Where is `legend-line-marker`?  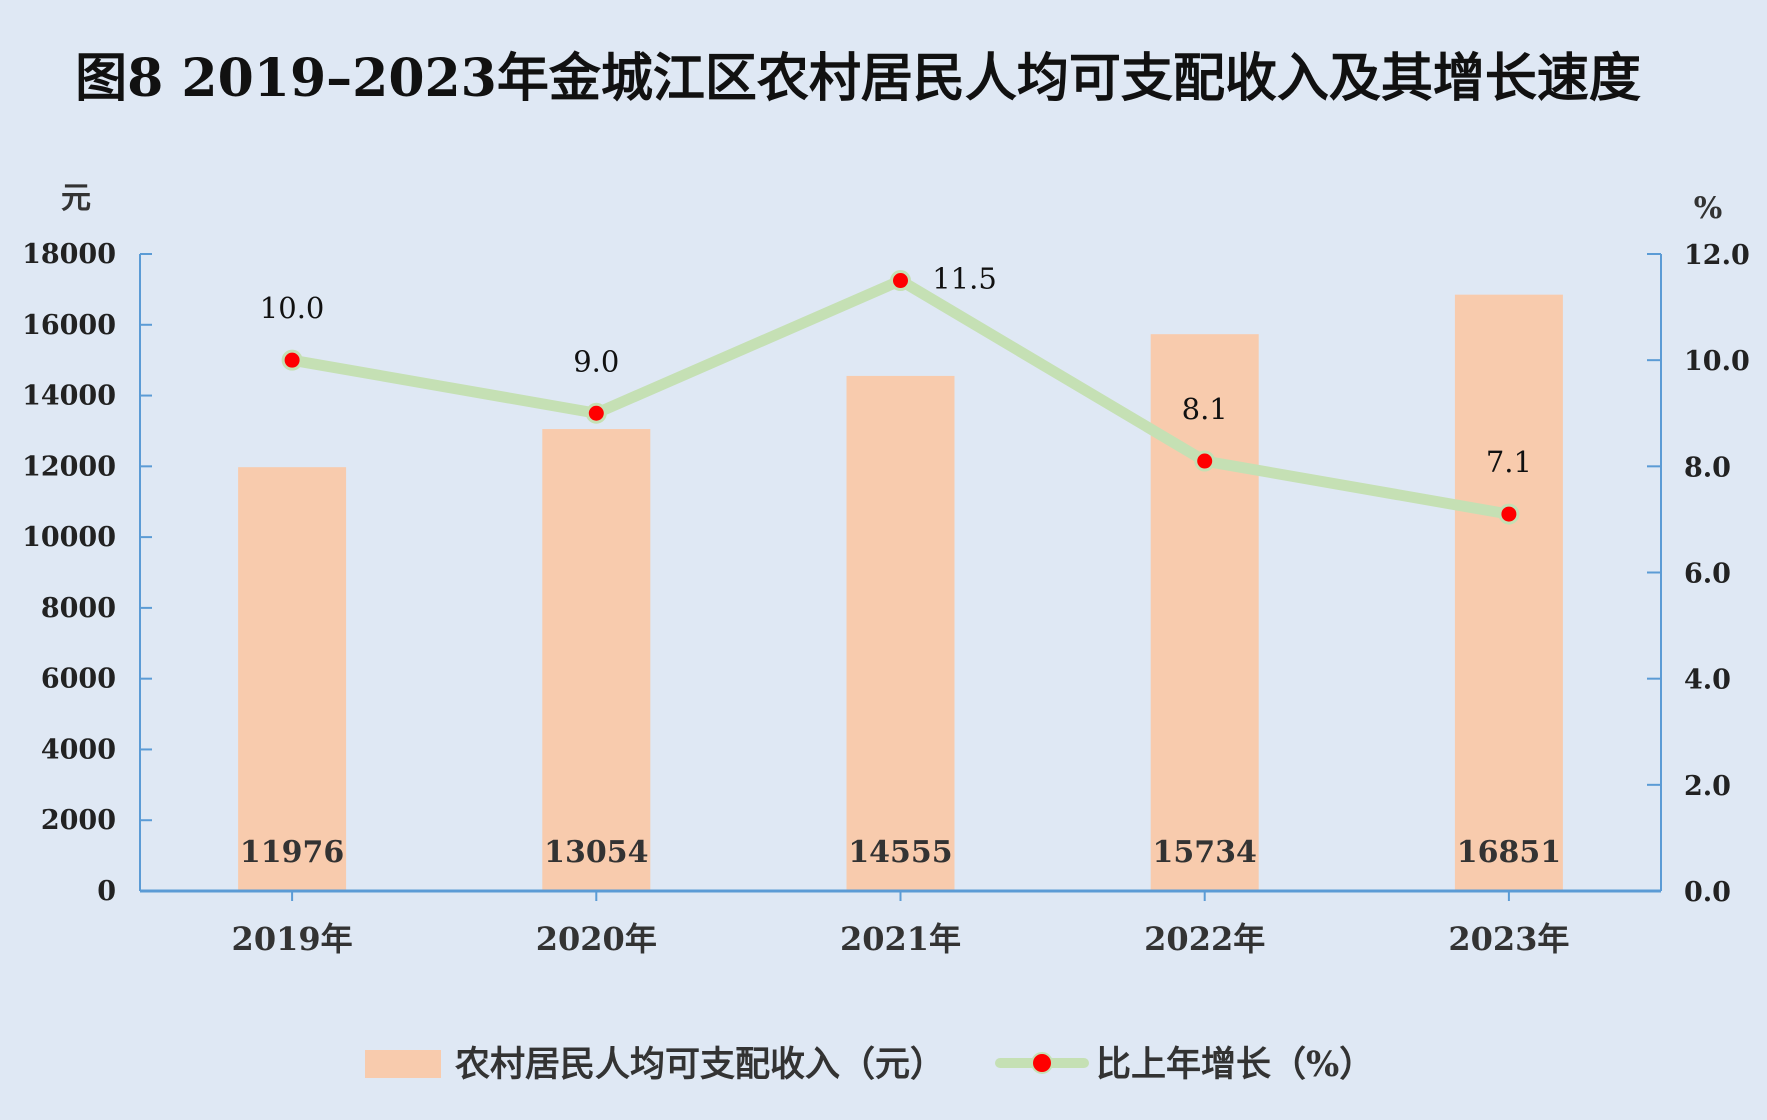 legend-line-marker is located at coordinates (1042, 1063).